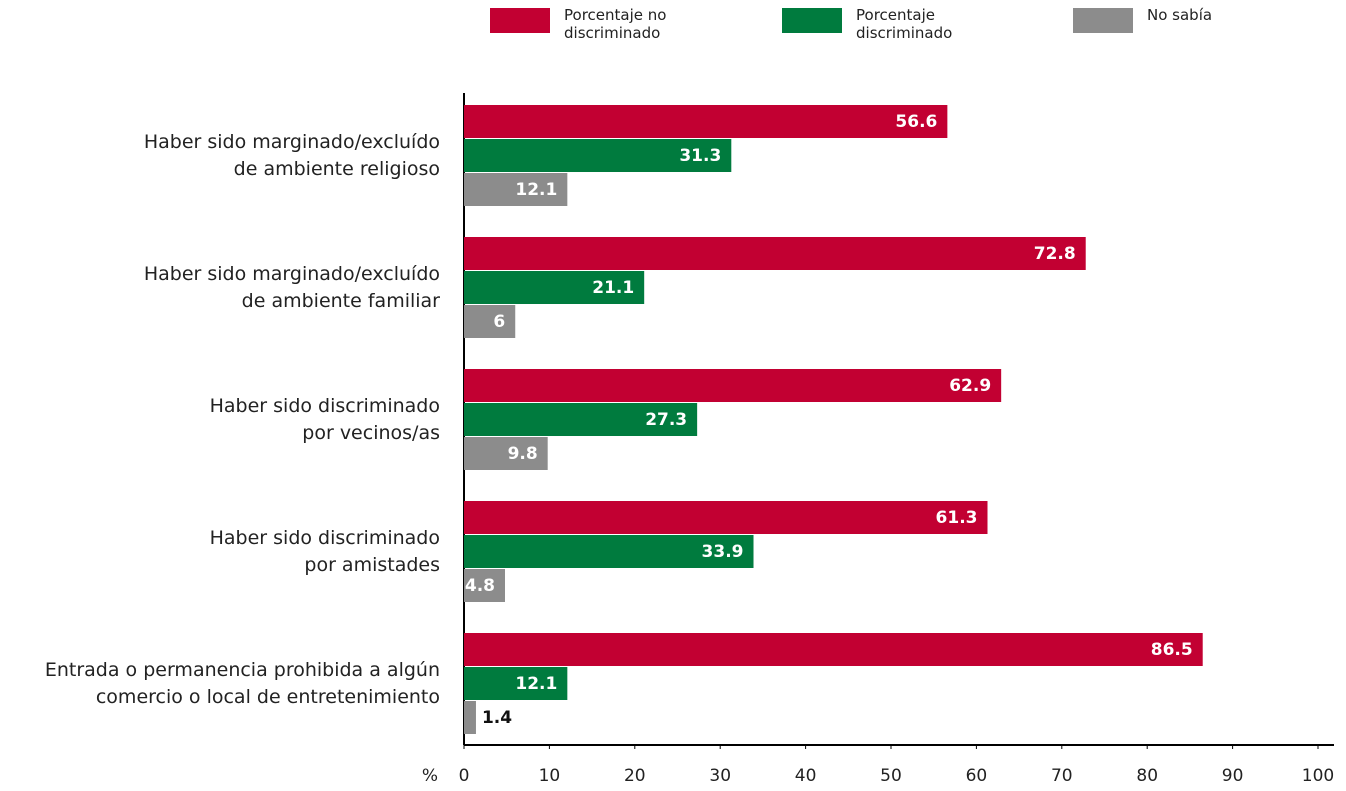 This screenshot has height=791, width=1346. Describe the element at coordinates (720, 776) in the screenshot. I see `x-tick-label: 30` at that location.